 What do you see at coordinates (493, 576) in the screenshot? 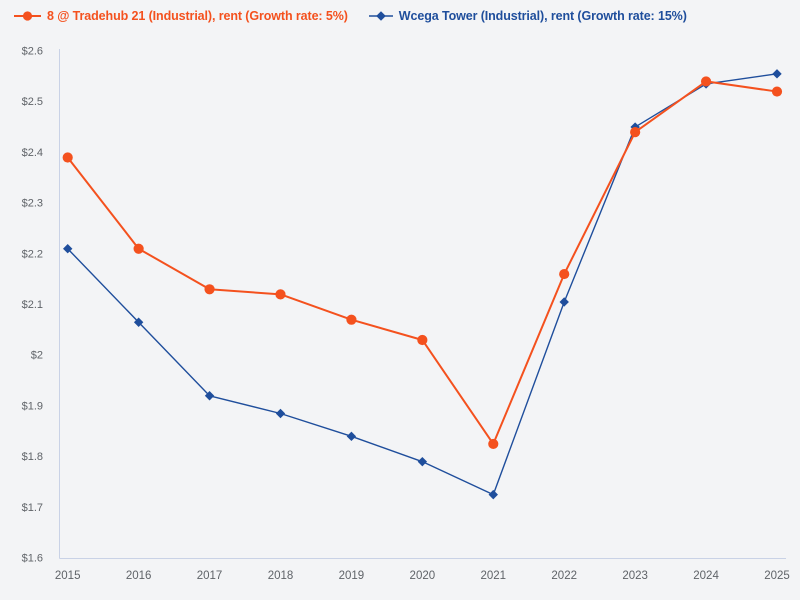
I see `x-tick-label: 2021` at bounding box center [493, 576].